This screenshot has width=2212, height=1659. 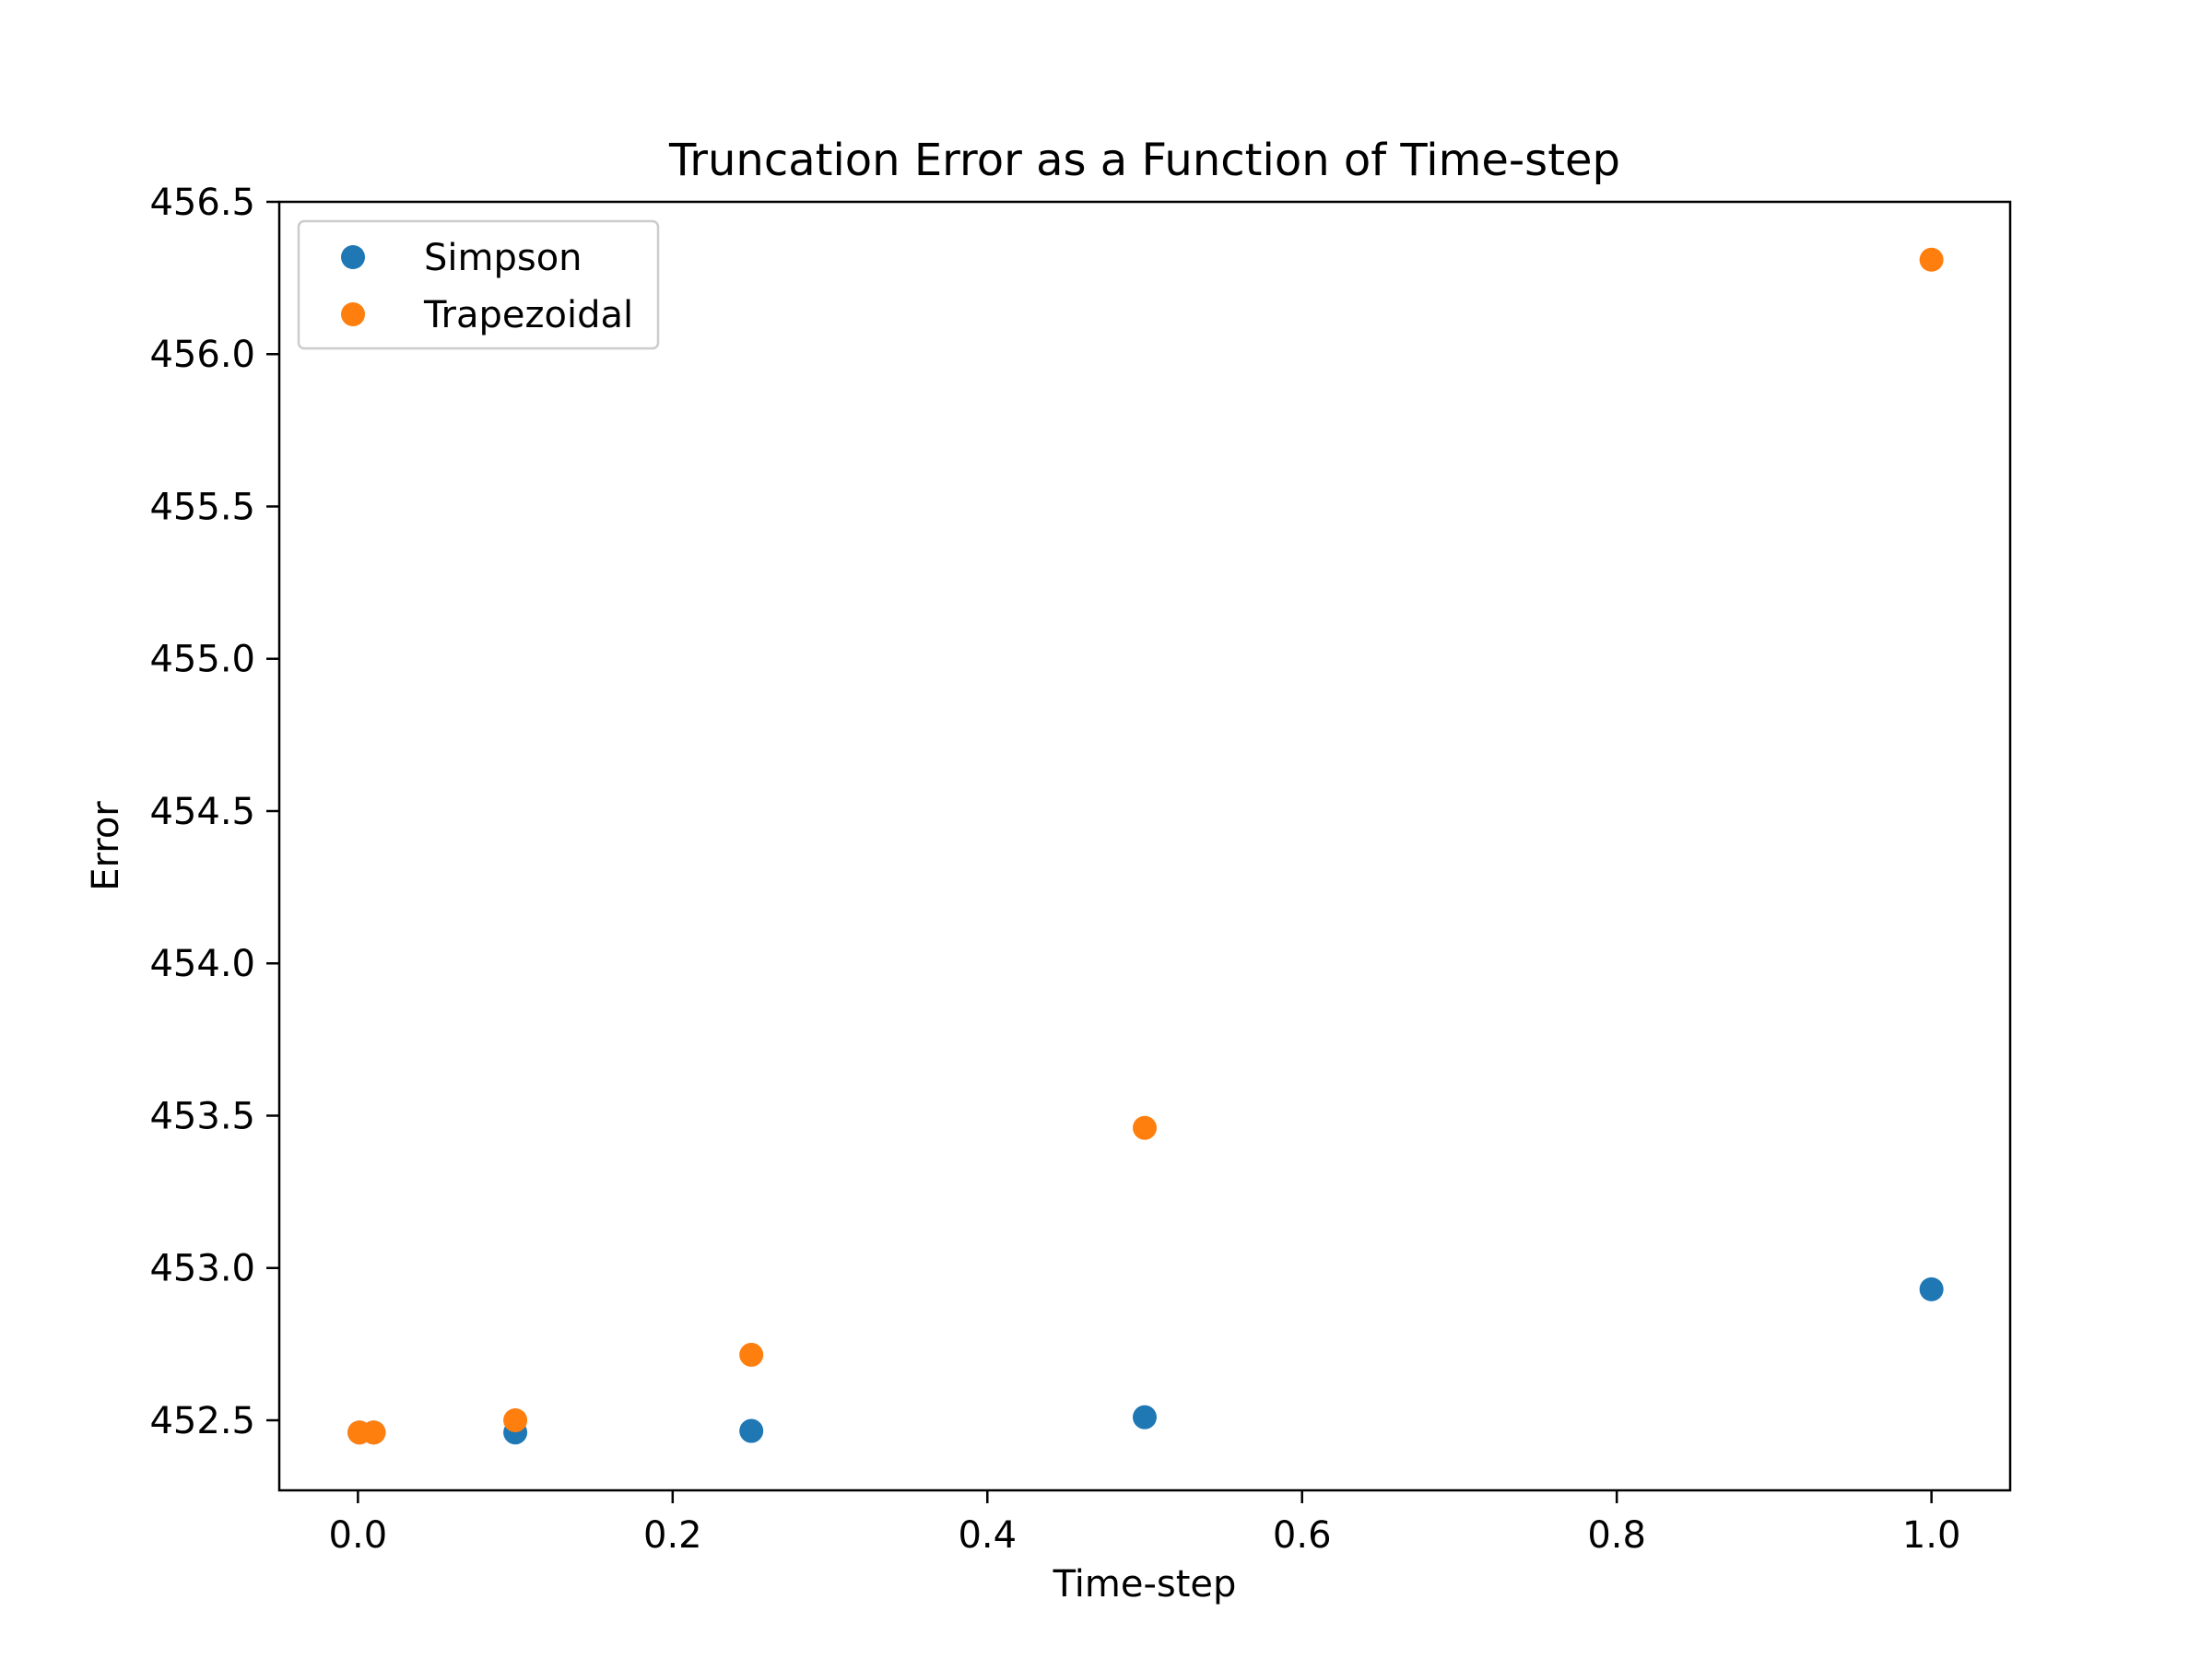 I want to click on x-tick-label: 0.0, so click(x=358, y=1535).